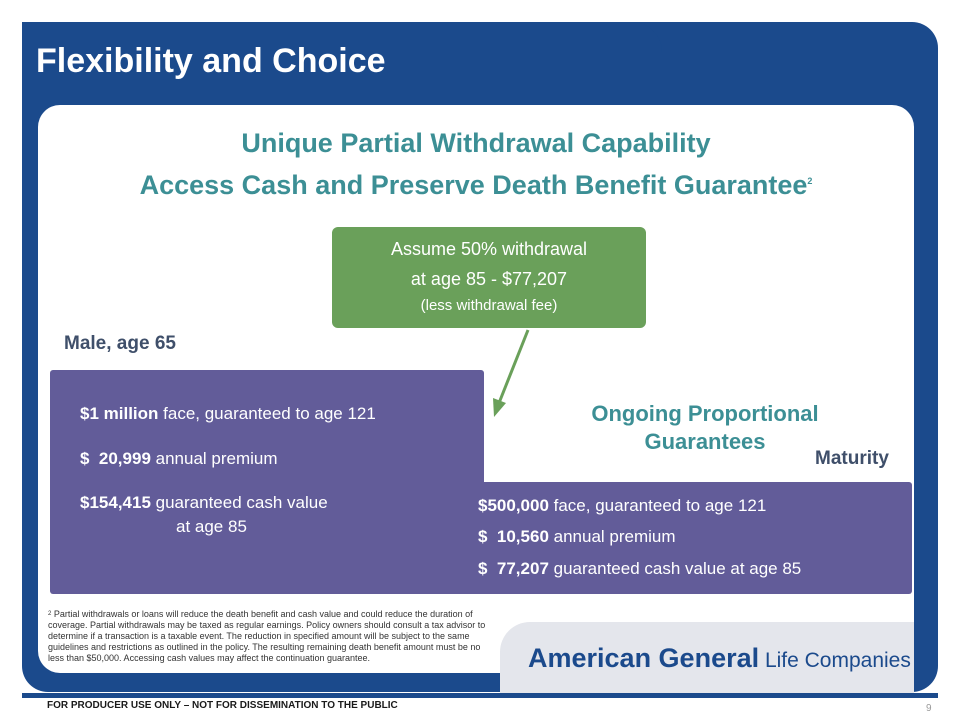  What do you see at coordinates (644, 658) in the screenshot?
I see `company-name-bold: American General` at bounding box center [644, 658].